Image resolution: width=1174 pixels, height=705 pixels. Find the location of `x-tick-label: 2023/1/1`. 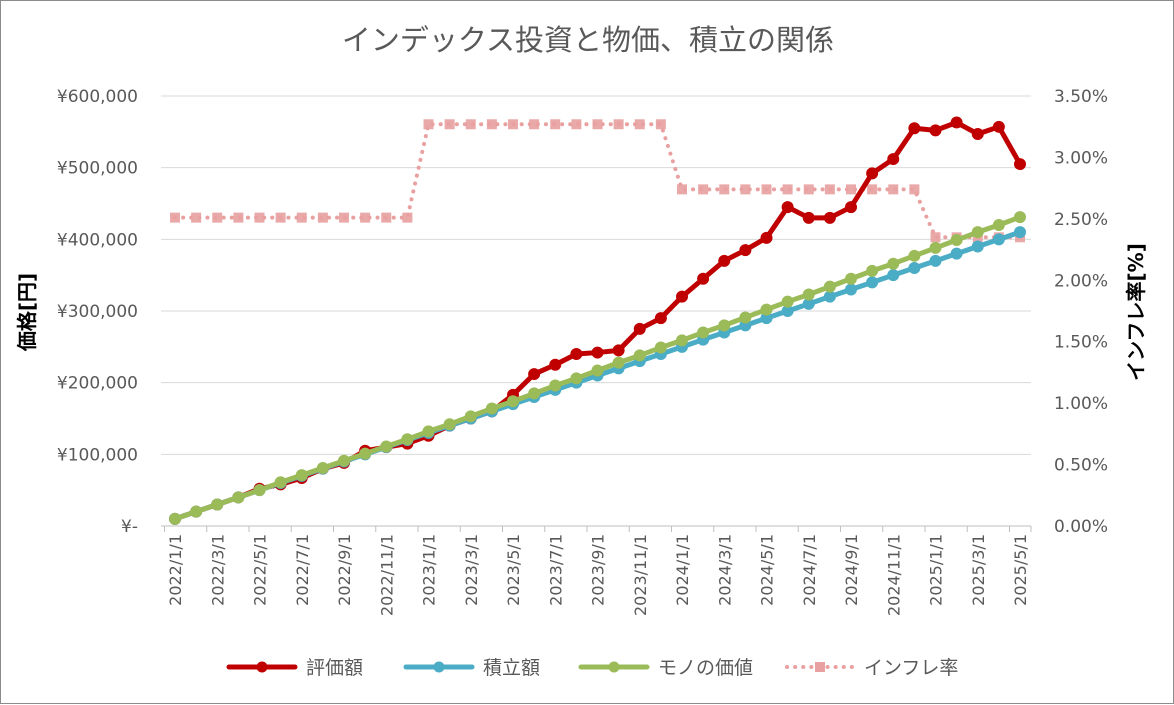

x-tick-label: 2023/1/1 is located at coordinates (429, 570).